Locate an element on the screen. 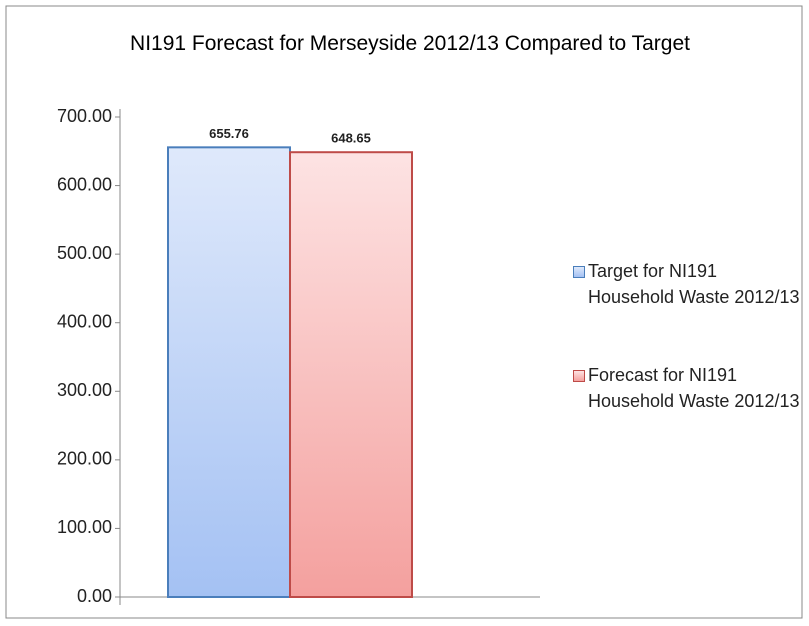  y-tick-label: 500.00 is located at coordinates (84, 253).